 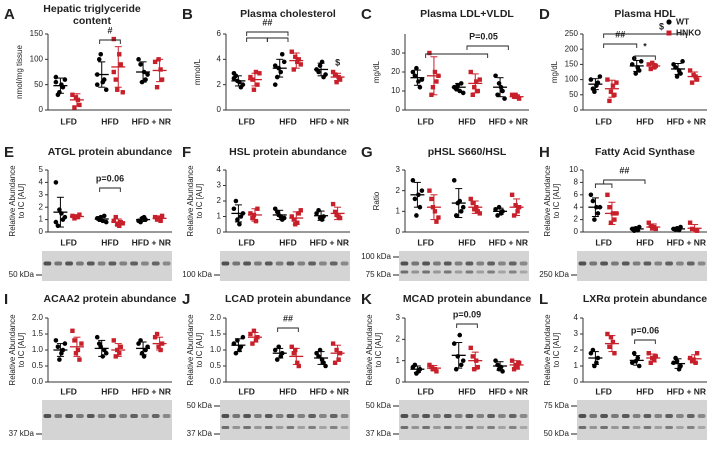 I want to click on annotation: p=0.09, so click(x=467, y=314).